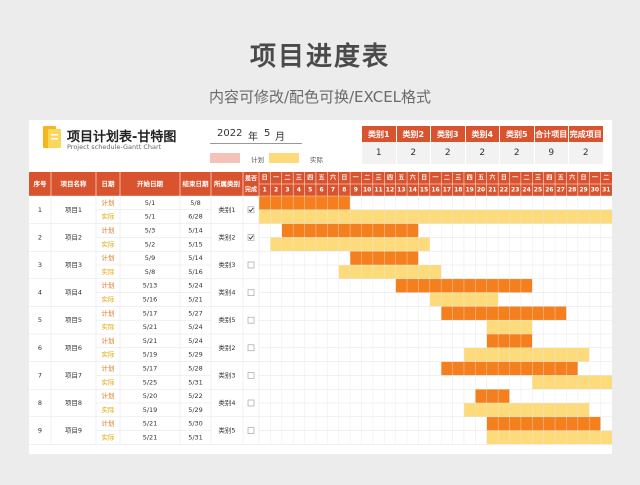 The image size is (640, 485). Describe the element at coordinates (424, 190) in the screenshot. I see `day-number: 15` at that location.